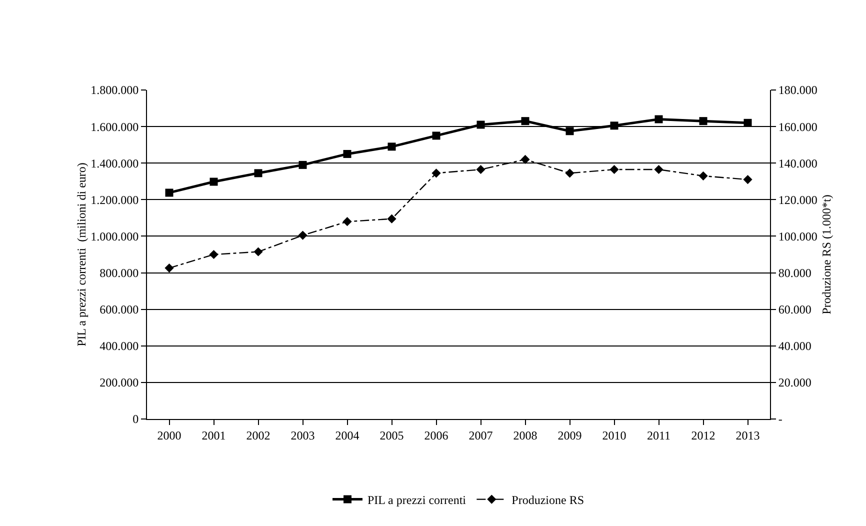  Describe the element at coordinates (214, 435) in the screenshot. I see `x-tick-label: 2001` at that location.